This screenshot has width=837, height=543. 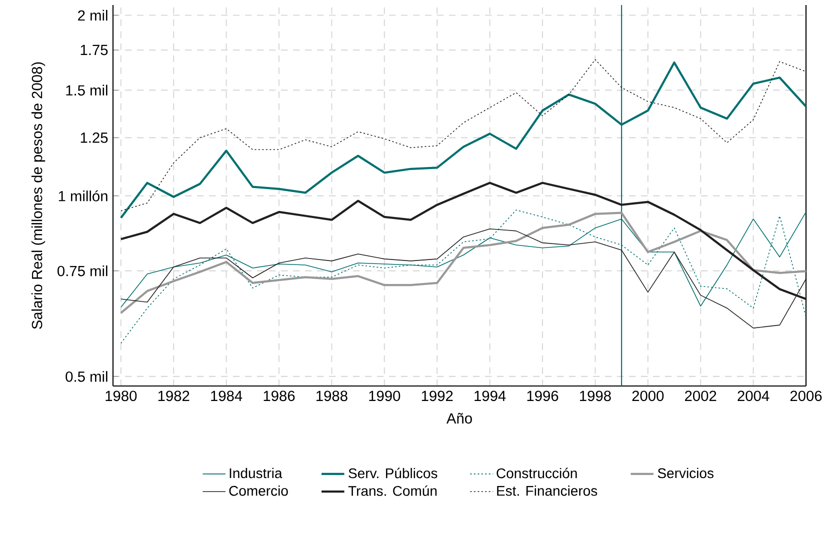 I want to click on y-tick-label: 1 millón, so click(x=83, y=196).